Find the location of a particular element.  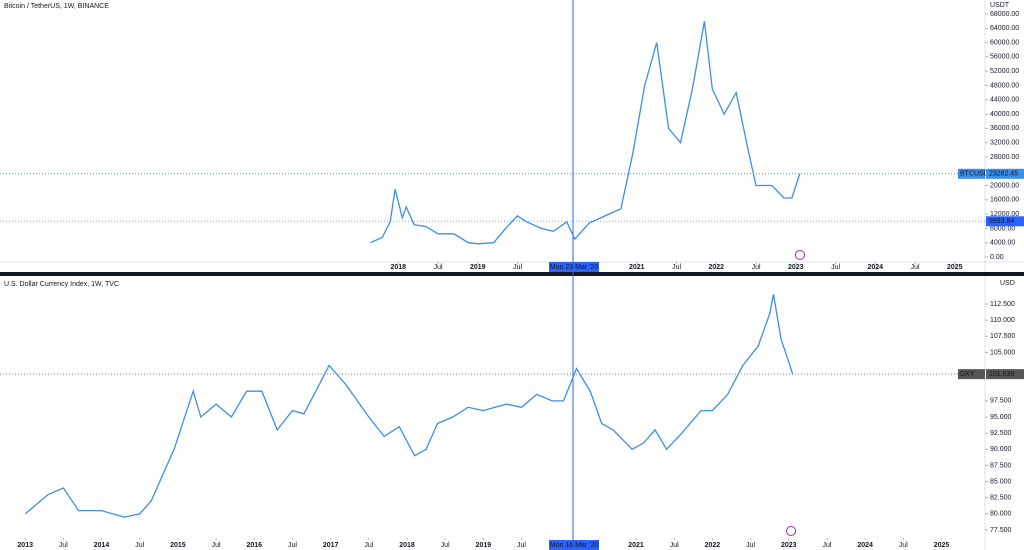

symbol-tag-label: DXY is located at coordinates (967, 374).